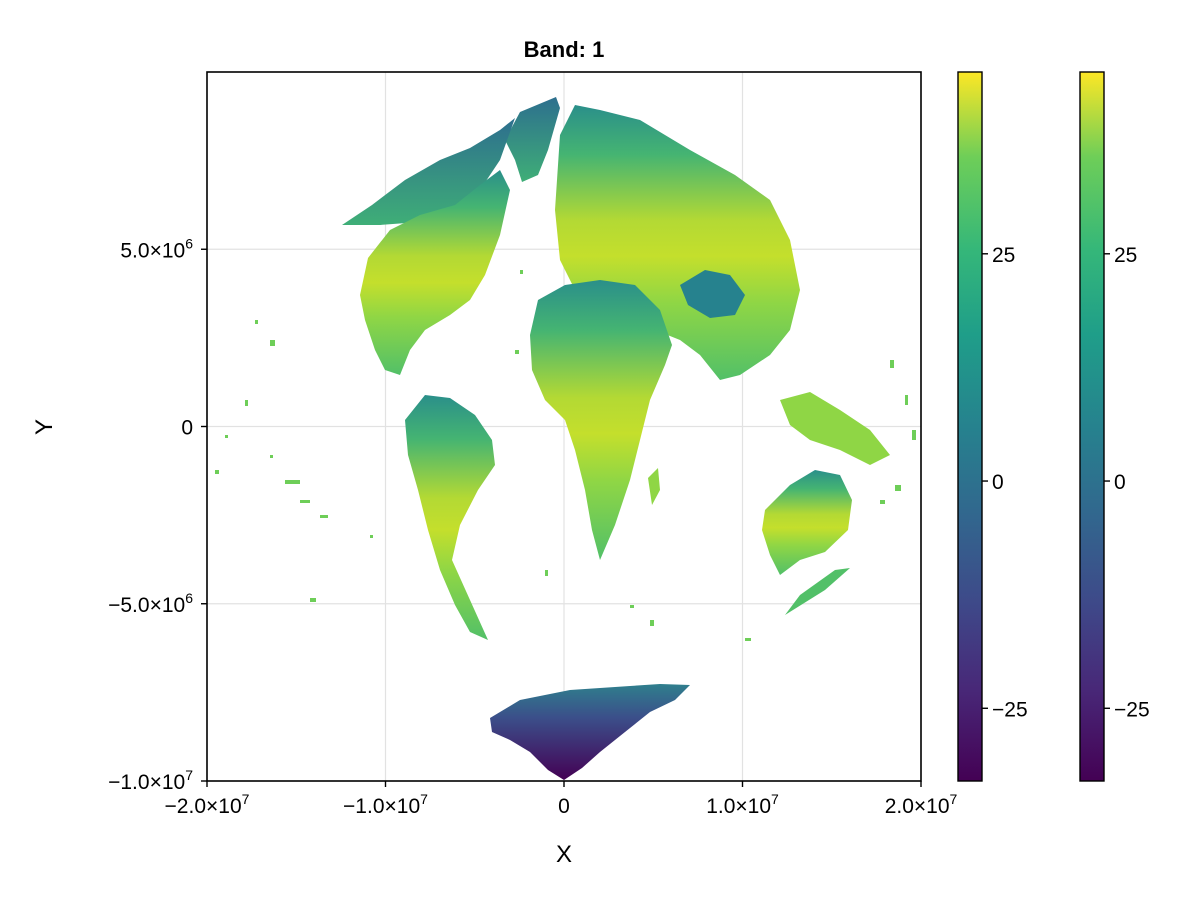  I want to click on north-america, so click(435, 272).